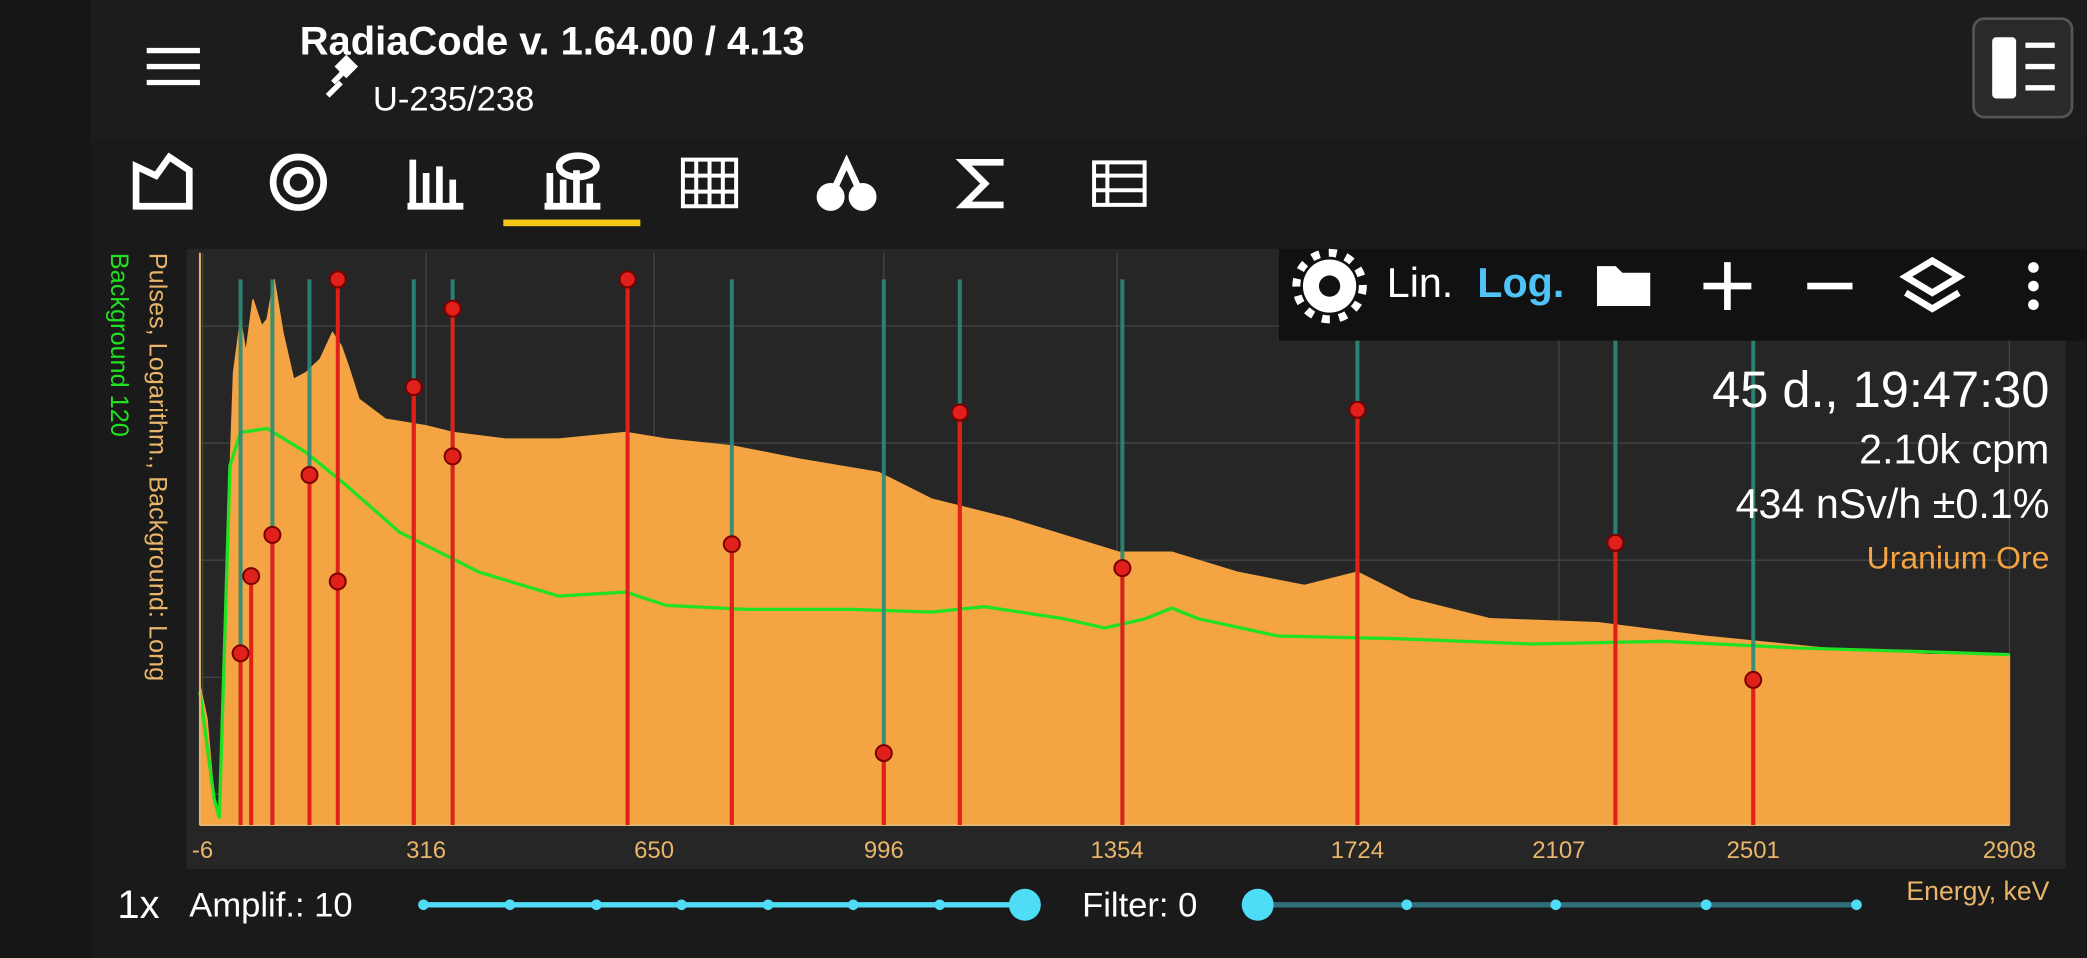 This screenshot has width=2087, height=958. Describe the element at coordinates (1954, 449) in the screenshot. I see `count-rate: 2.10k cpm` at that location.